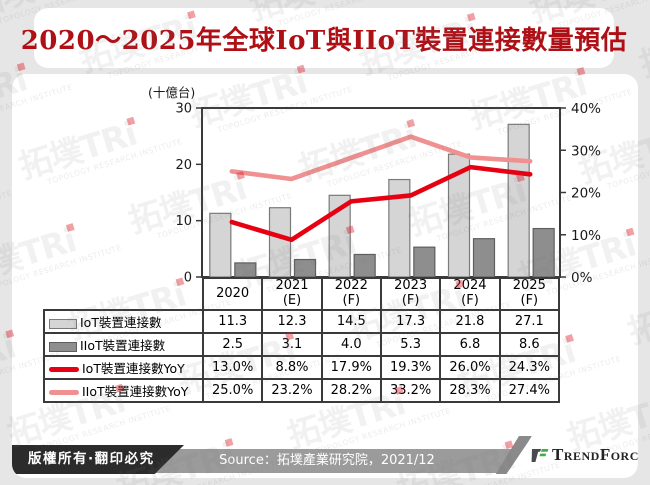  I want to click on right-axis-tick-label: 10%, so click(586, 236).